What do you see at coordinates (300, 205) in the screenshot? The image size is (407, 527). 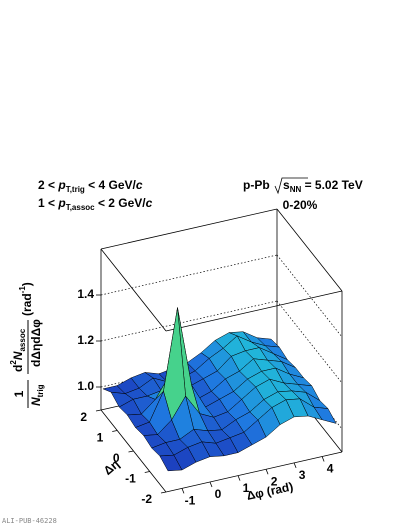 I see `annotation: 0-20%` at bounding box center [300, 205].